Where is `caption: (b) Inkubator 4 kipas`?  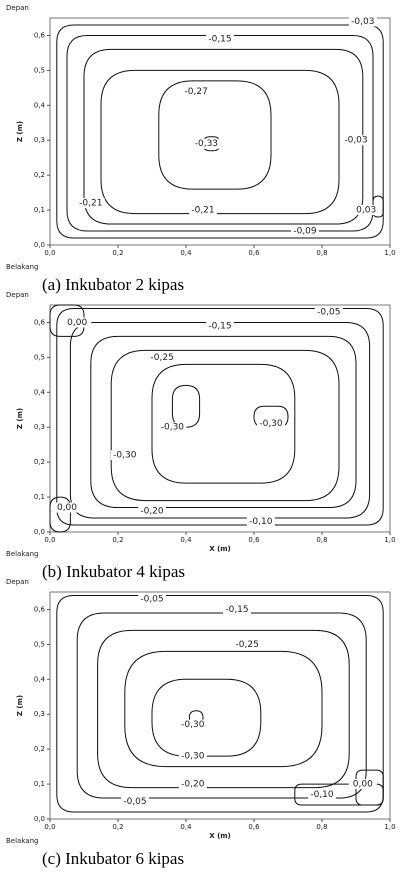 caption: (b) Inkubator 4 kipas is located at coordinates (113, 571).